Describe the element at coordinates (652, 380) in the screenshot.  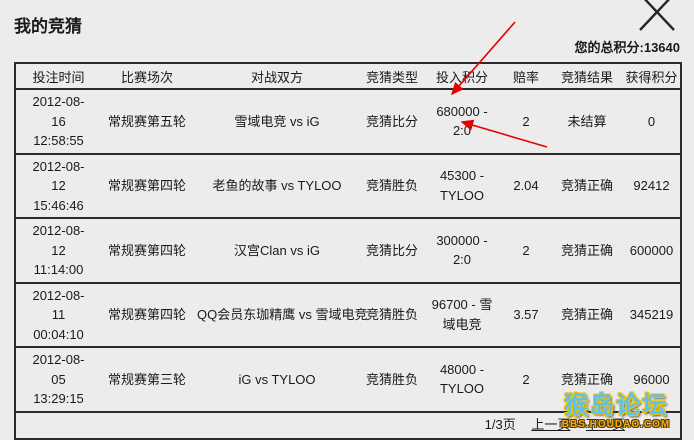
I see `cell-points: 96000` at that location.